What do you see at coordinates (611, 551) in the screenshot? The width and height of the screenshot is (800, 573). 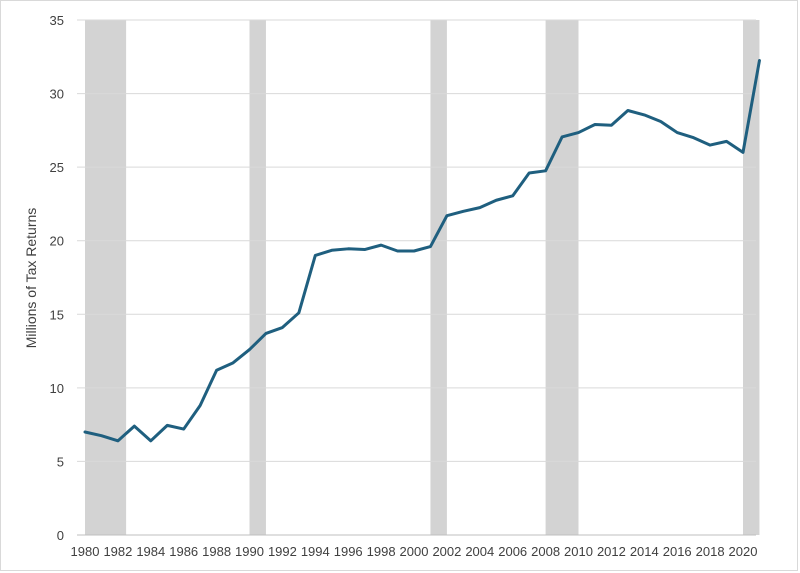 I see `x-tick-label: 2012` at bounding box center [611, 551].